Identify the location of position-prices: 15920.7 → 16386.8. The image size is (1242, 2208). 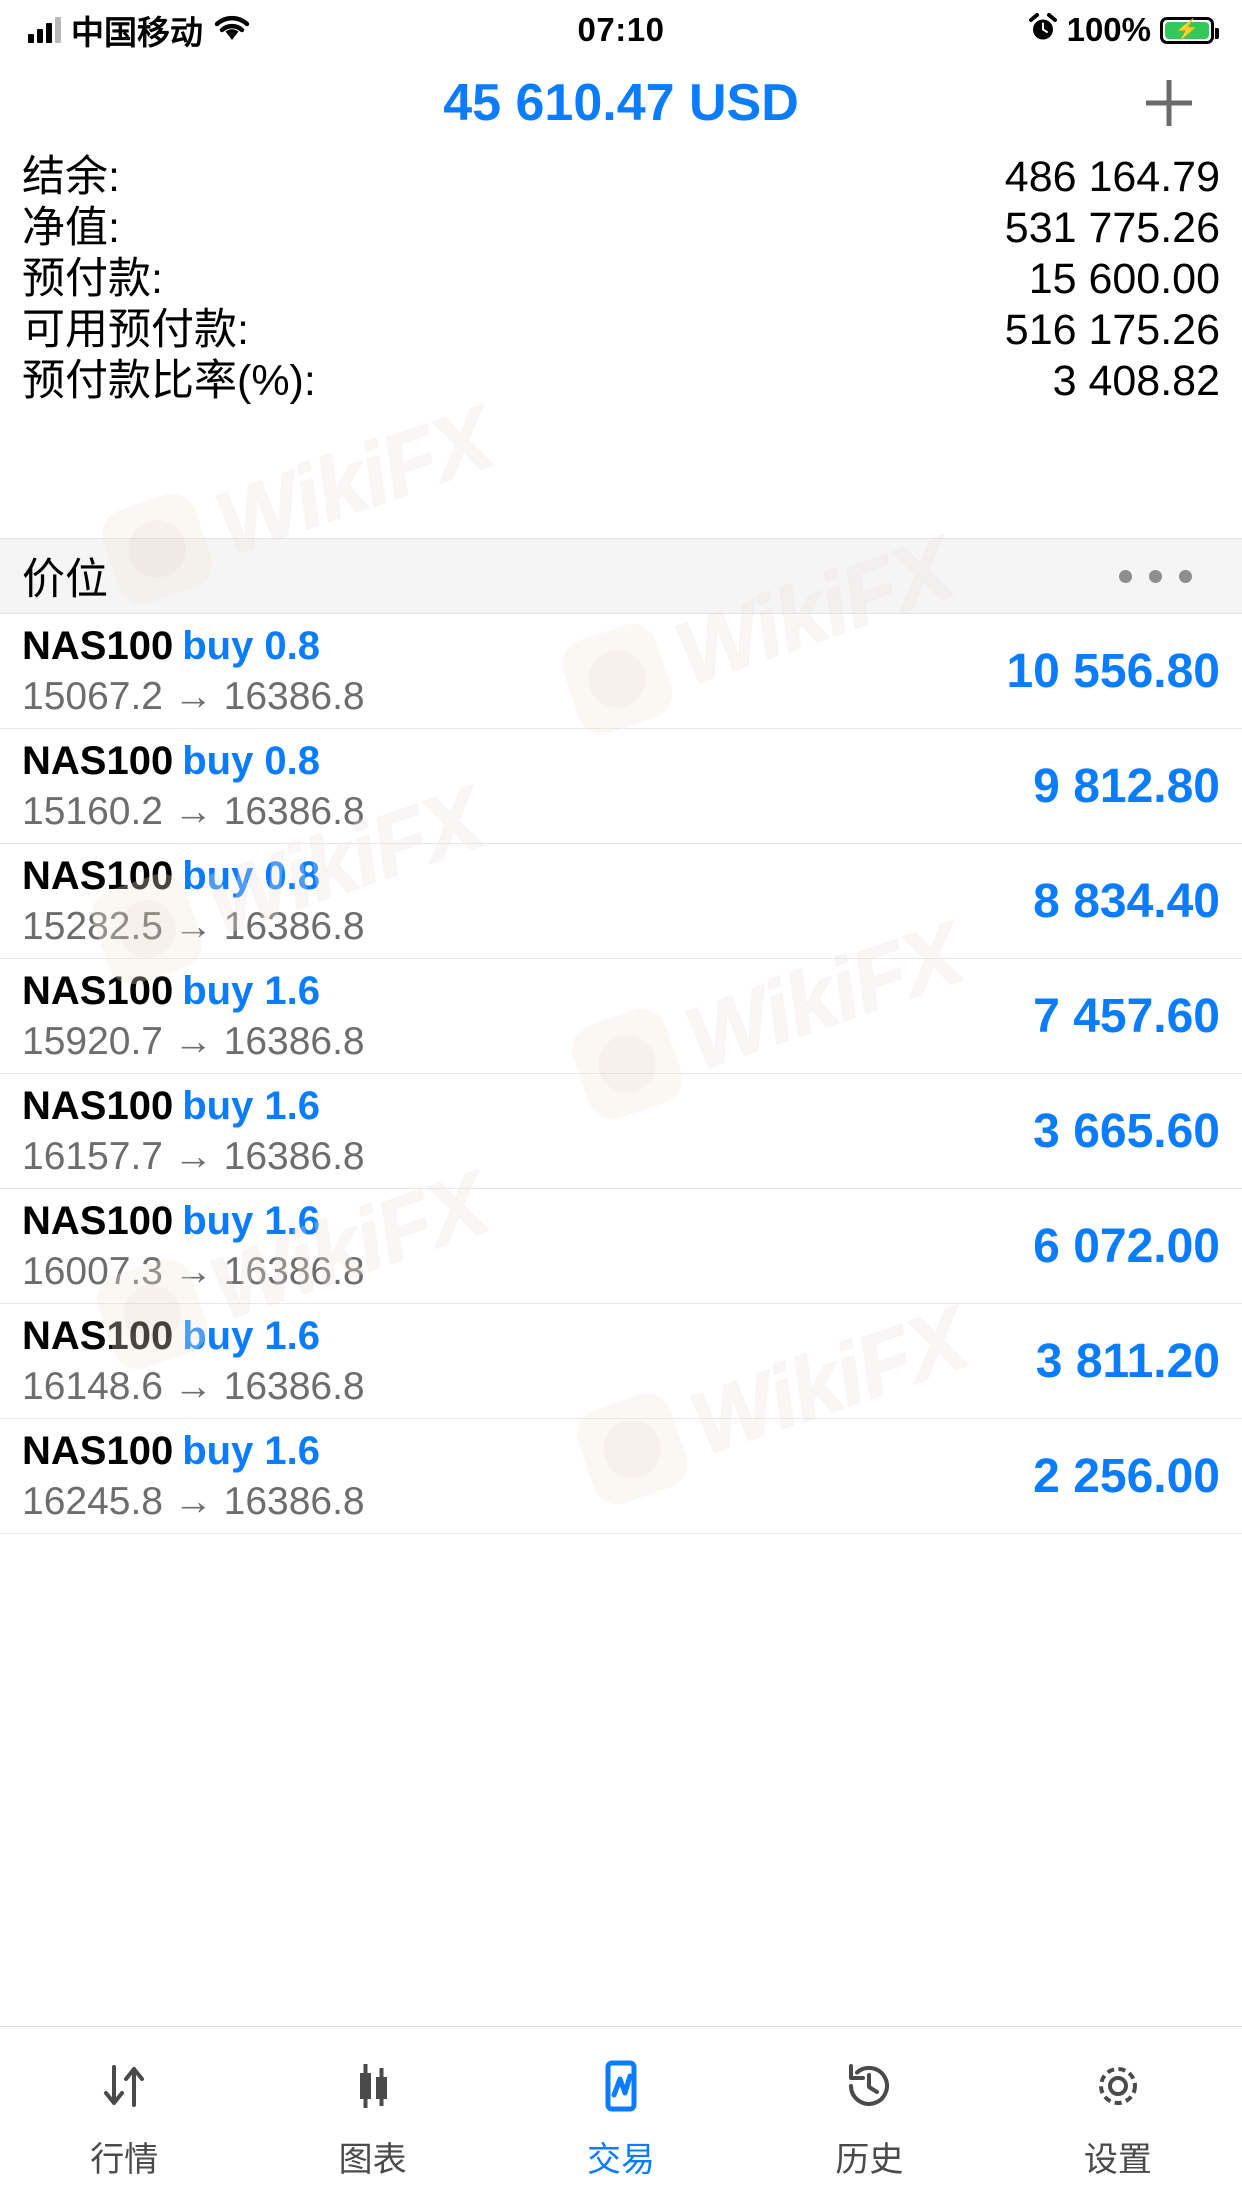
(193, 1041).